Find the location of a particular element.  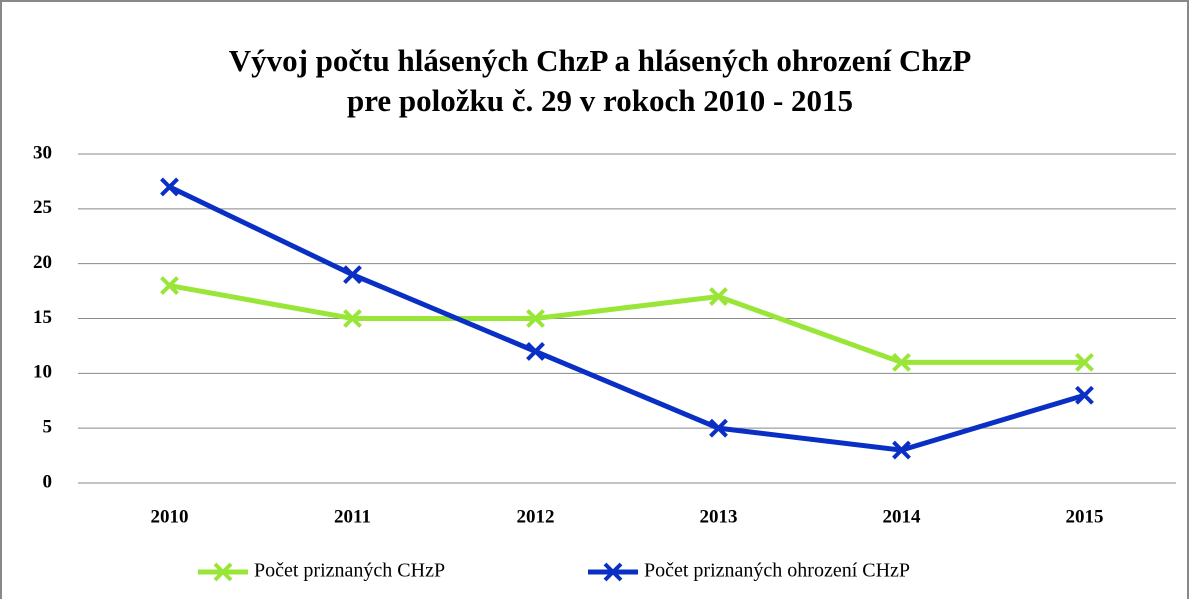

x-tick-label: 2014 is located at coordinates (902, 516).